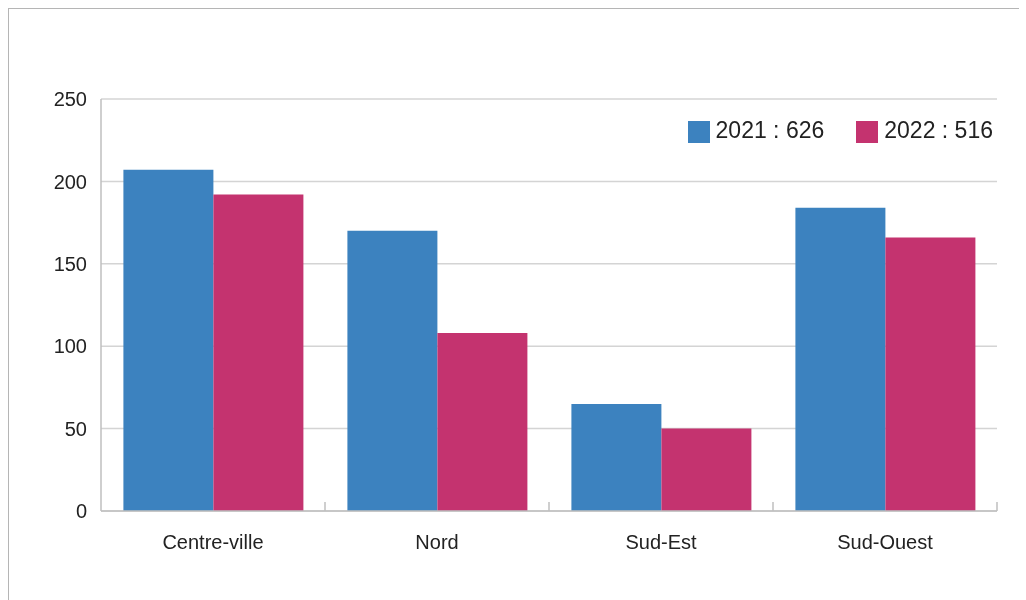 The width and height of the screenshot is (1026, 600). What do you see at coordinates (81, 511) in the screenshot?
I see `y-tick-label: 0` at bounding box center [81, 511].